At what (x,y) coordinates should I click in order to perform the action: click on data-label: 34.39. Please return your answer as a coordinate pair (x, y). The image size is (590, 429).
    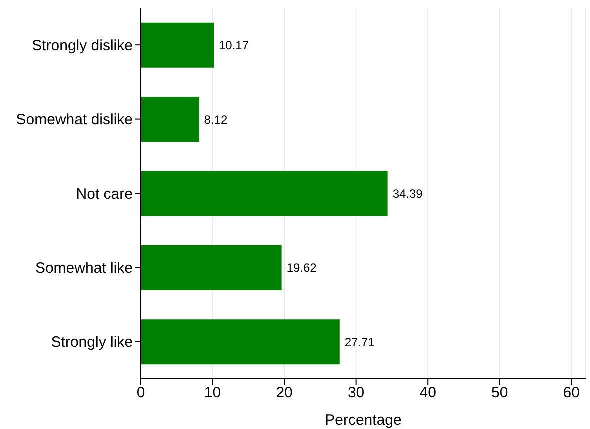
    Looking at the image, I should click on (408, 194).